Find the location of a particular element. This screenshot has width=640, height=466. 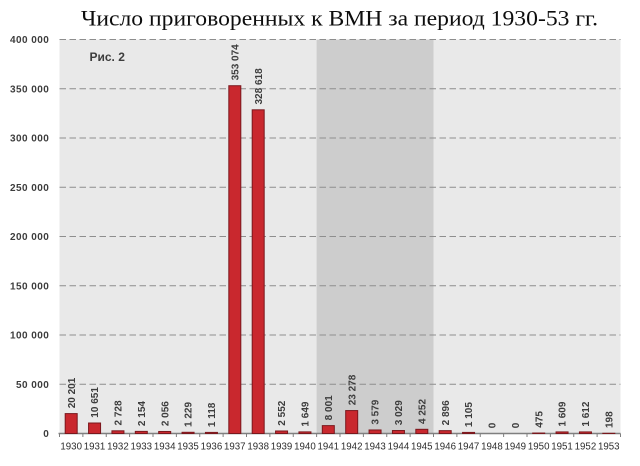

svg-text: 1 229 is located at coordinates (189, 414).